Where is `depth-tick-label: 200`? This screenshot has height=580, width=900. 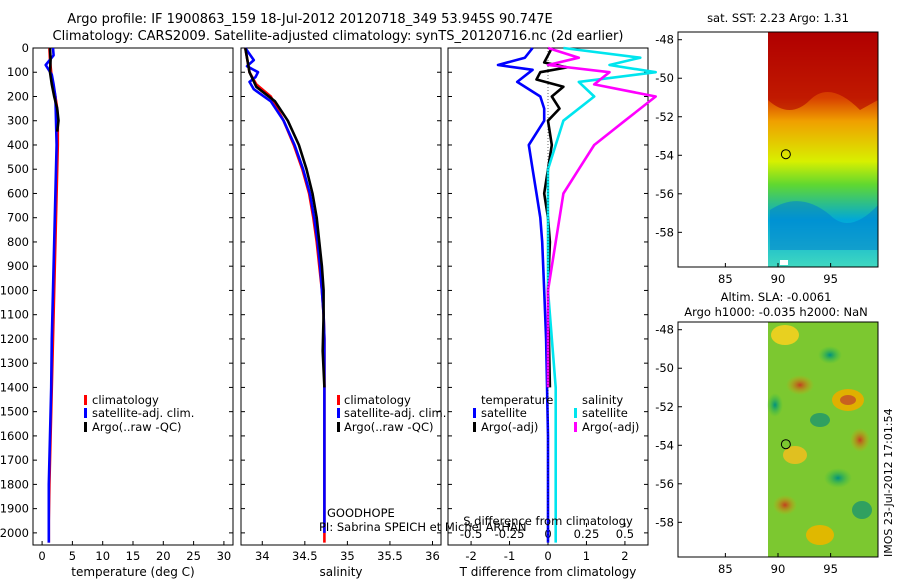 depth-tick-label: 200 is located at coordinates (18, 96).